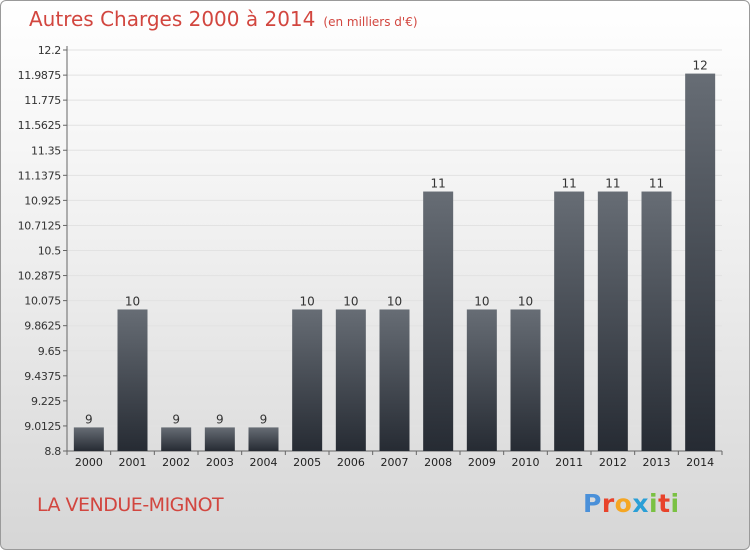 This screenshot has width=750, height=550. I want to click on chart-unit: (en milliers d'€), so click(370, 22).